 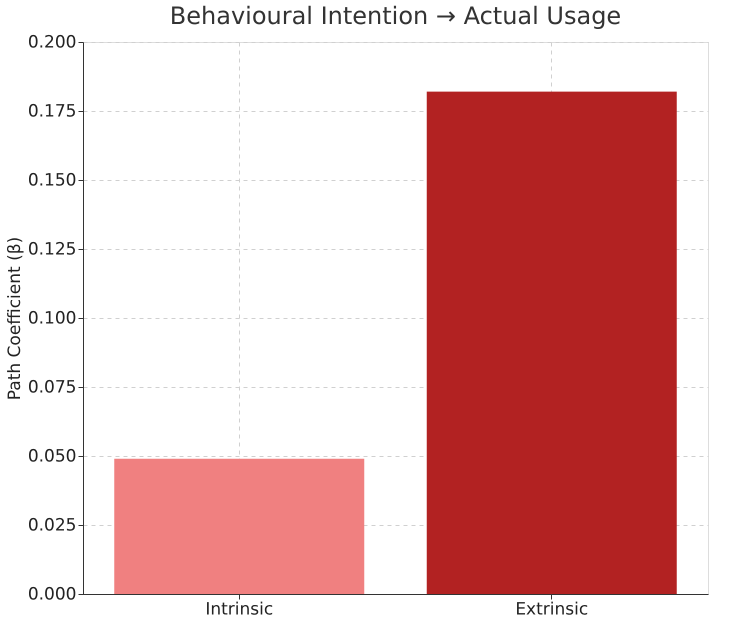 What do you see at coordinates (52, 594) in the screenshot?
I see `y-tick-label: 0.000` at bounding box center [52, 594].